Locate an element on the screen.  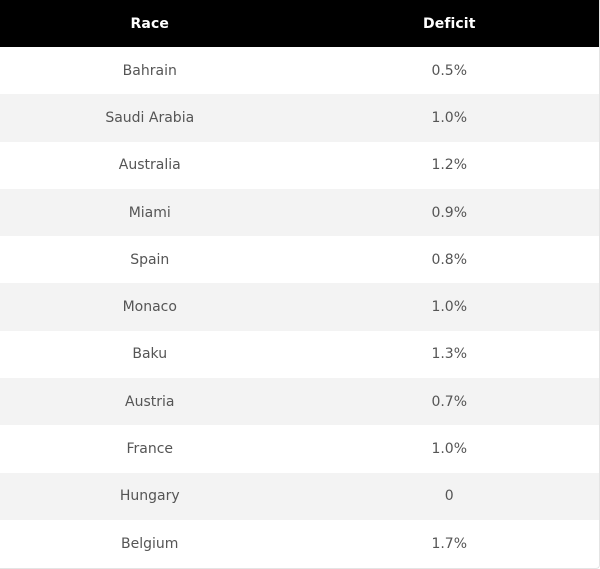
deficit-cell: 1.7% is located at coordinates (449, 543).